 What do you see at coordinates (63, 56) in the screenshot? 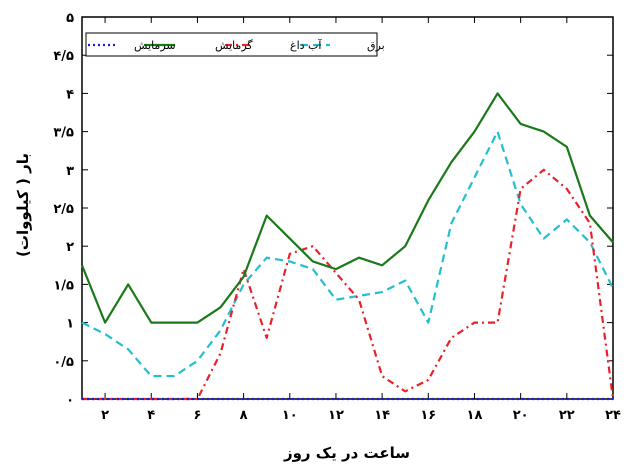
I see `y-tick-label: ۴/۵` at bounding box center [63, 56].